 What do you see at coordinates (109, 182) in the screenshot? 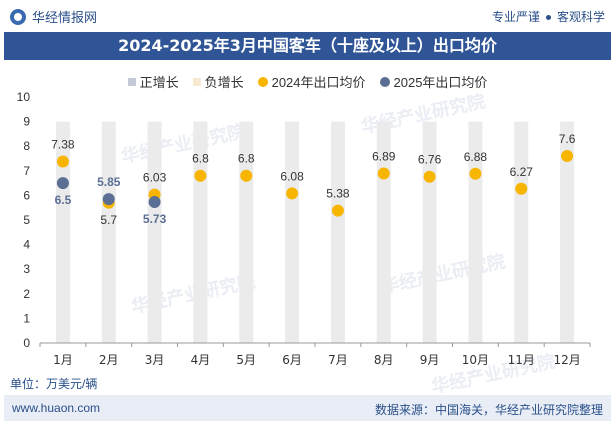
I see `data-label-2025: 5.85` at bounding box center [109, 182].